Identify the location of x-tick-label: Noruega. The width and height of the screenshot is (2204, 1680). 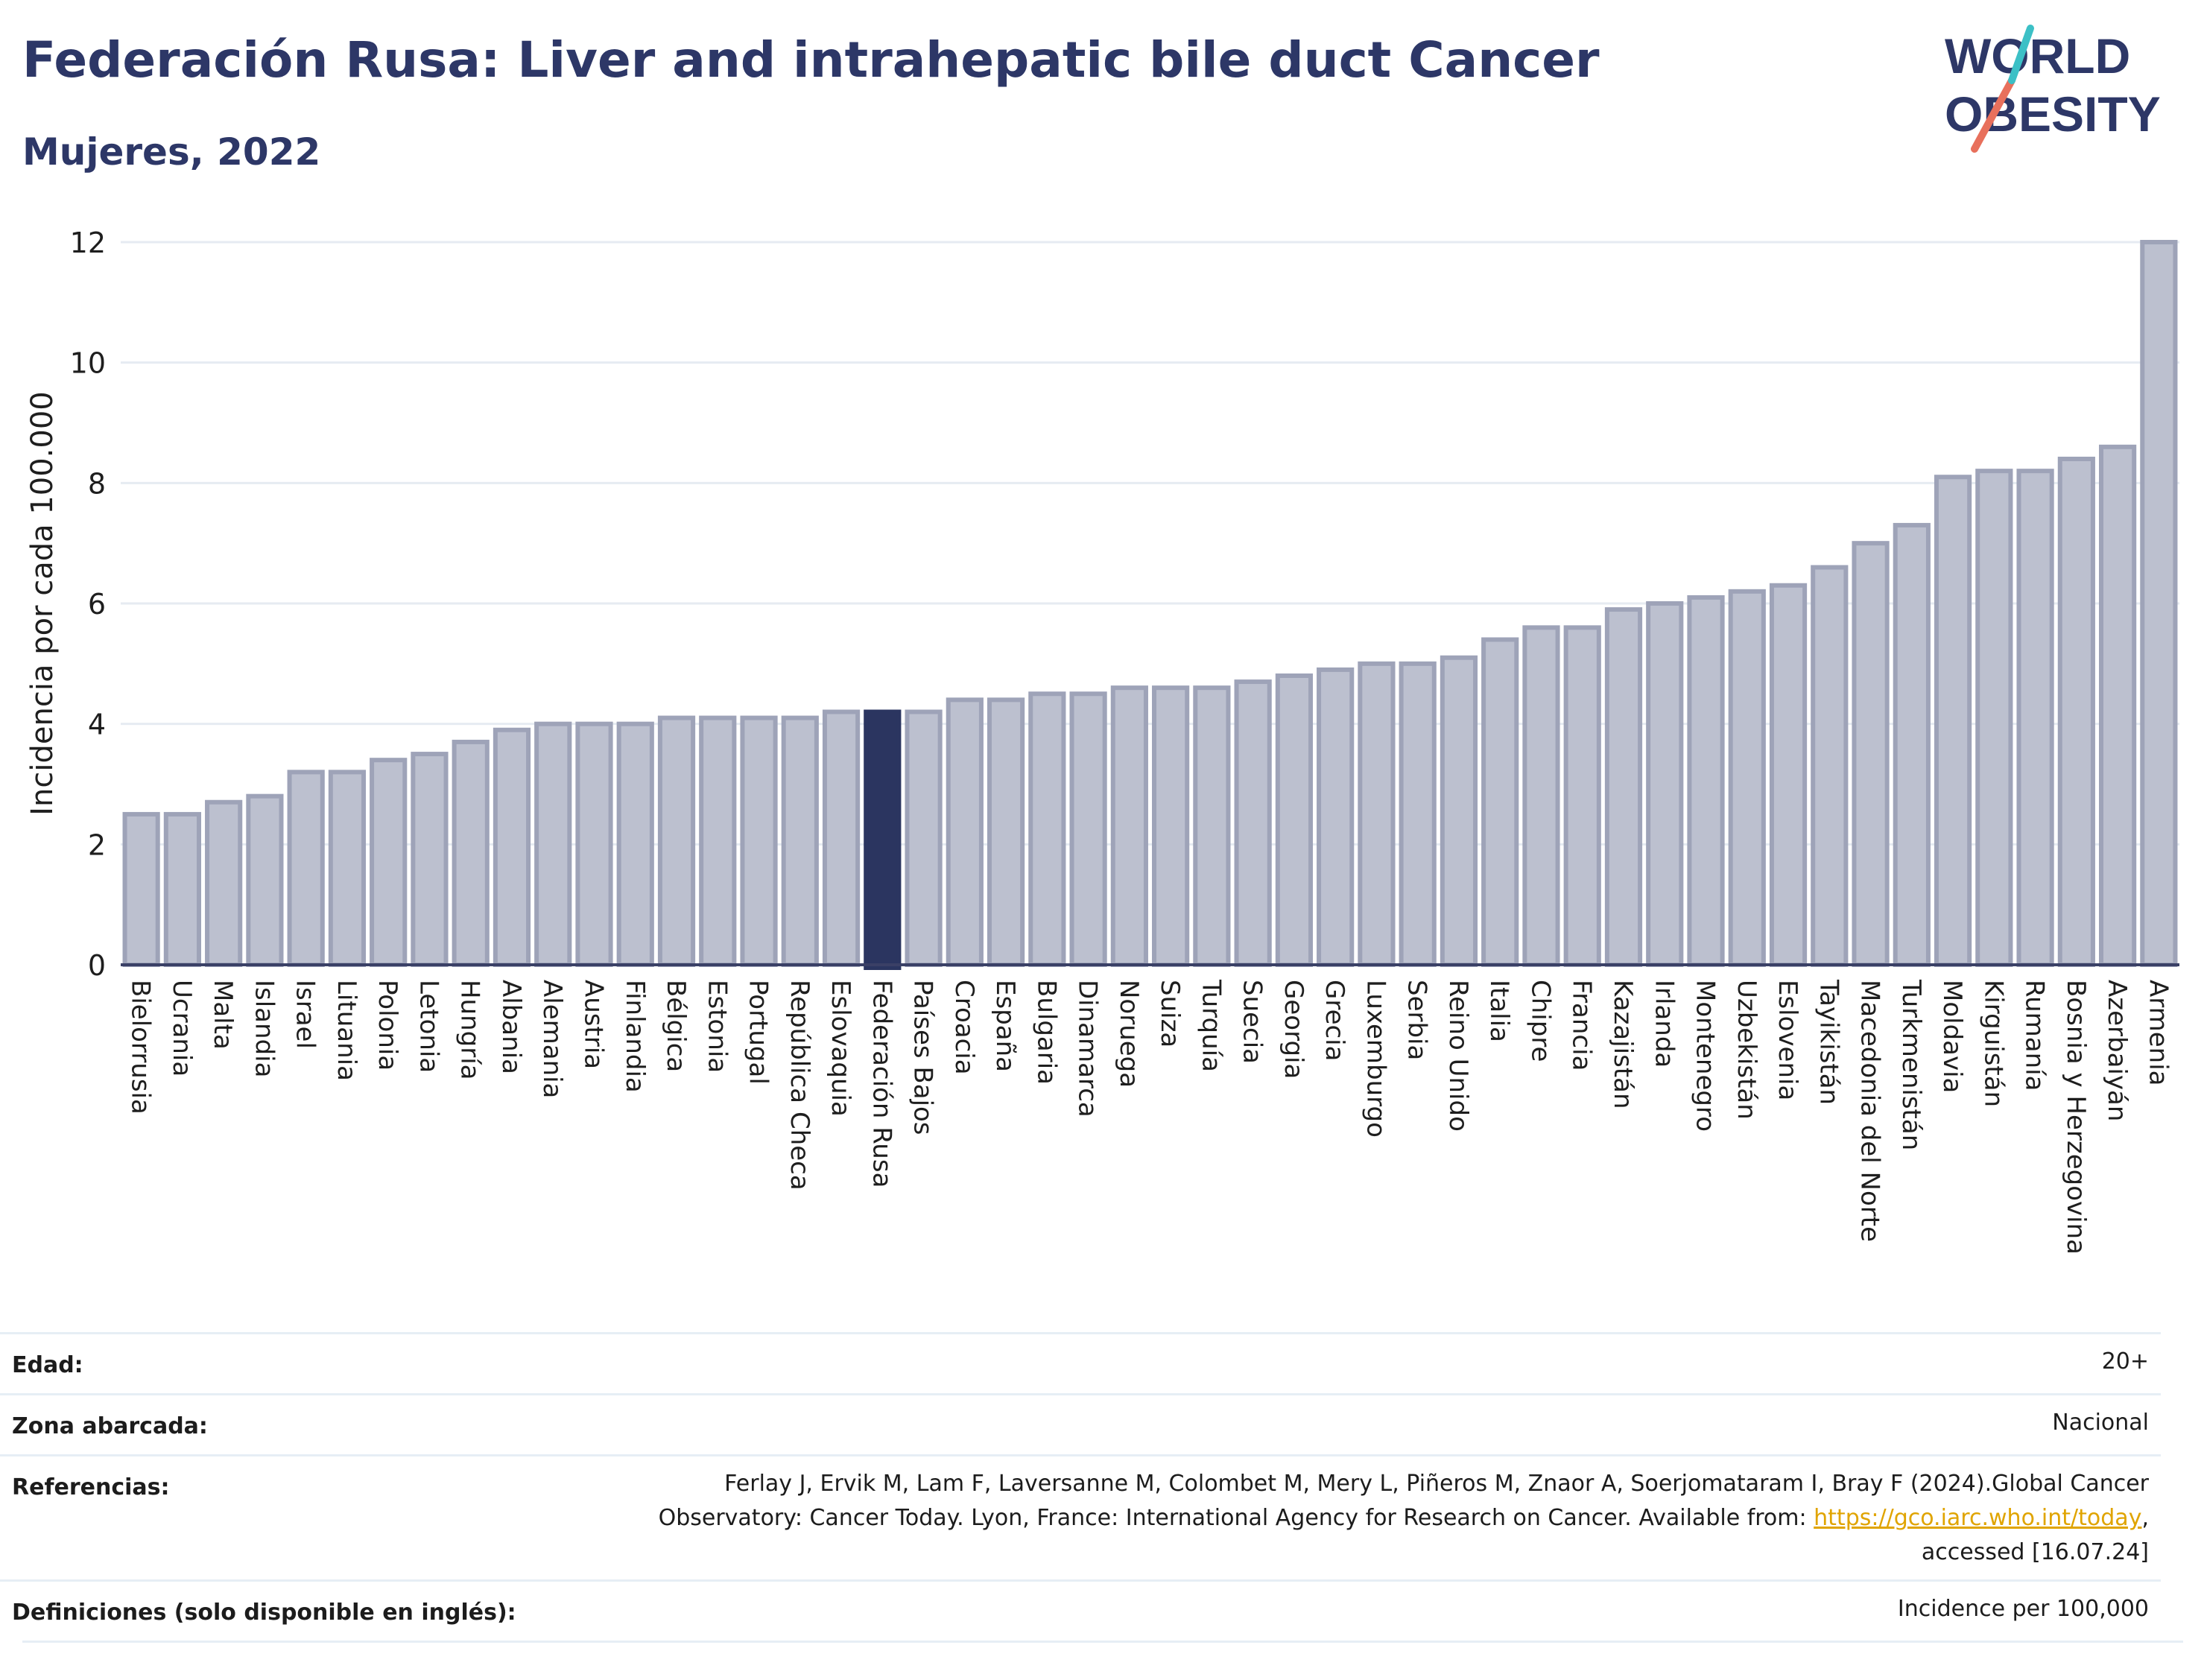
(1129, 1034).